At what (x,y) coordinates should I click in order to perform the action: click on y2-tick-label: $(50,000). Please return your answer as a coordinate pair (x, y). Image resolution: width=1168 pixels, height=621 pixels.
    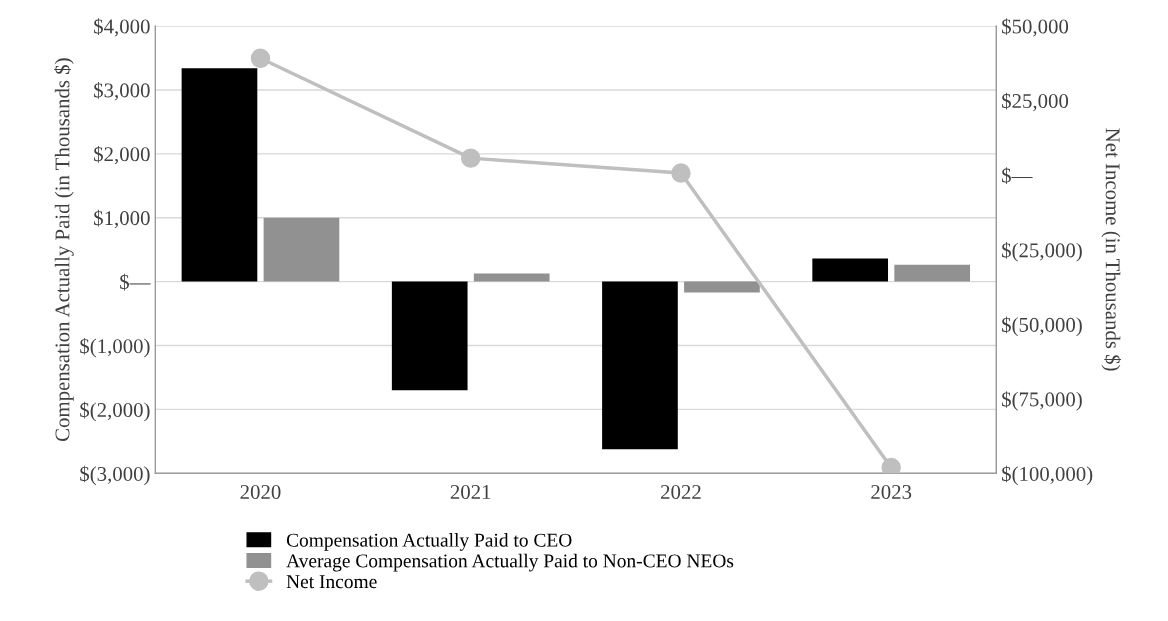
    Looking at the image, I should click on (1042, 326).